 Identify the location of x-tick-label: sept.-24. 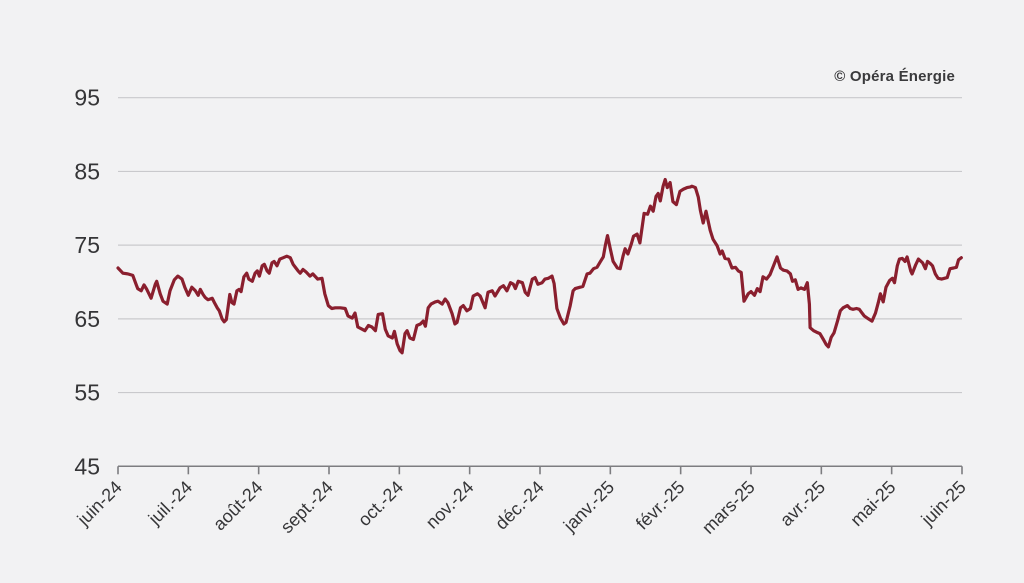
(307, 507).